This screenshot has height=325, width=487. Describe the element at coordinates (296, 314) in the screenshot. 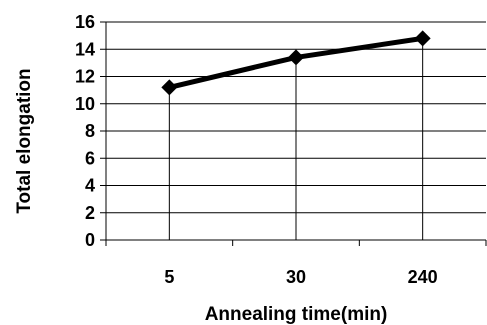

I see `x-axis-title: Annealing time(min)` at that location.